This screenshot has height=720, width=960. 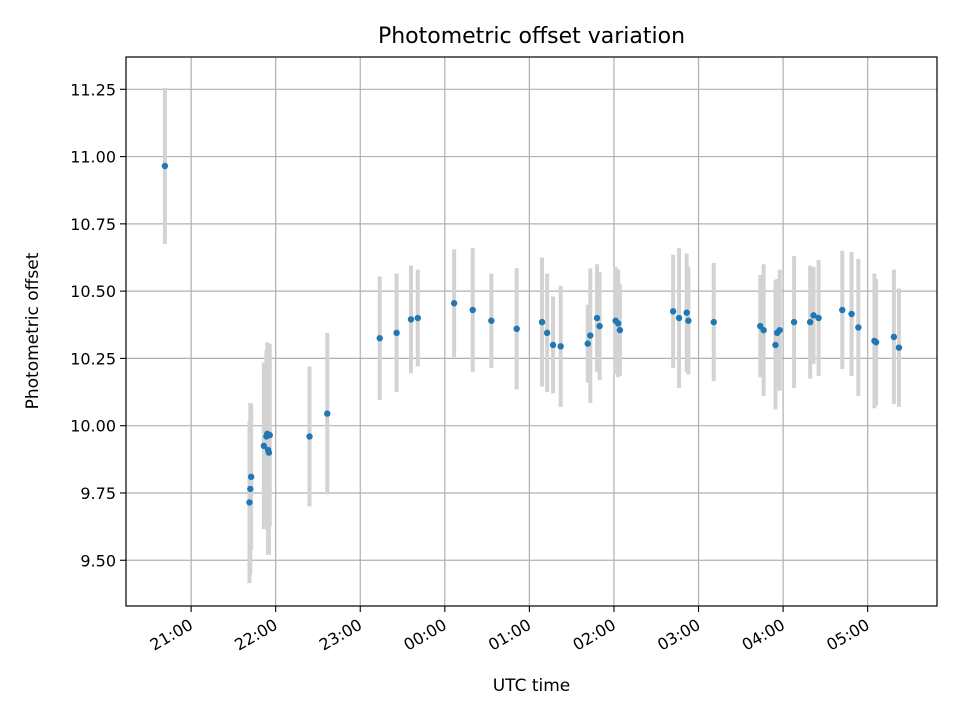 What do you see at coordinates (594, 635) in the screenshot?
I see `x-tick-label: 02:00` at bounding box center [594, 635].